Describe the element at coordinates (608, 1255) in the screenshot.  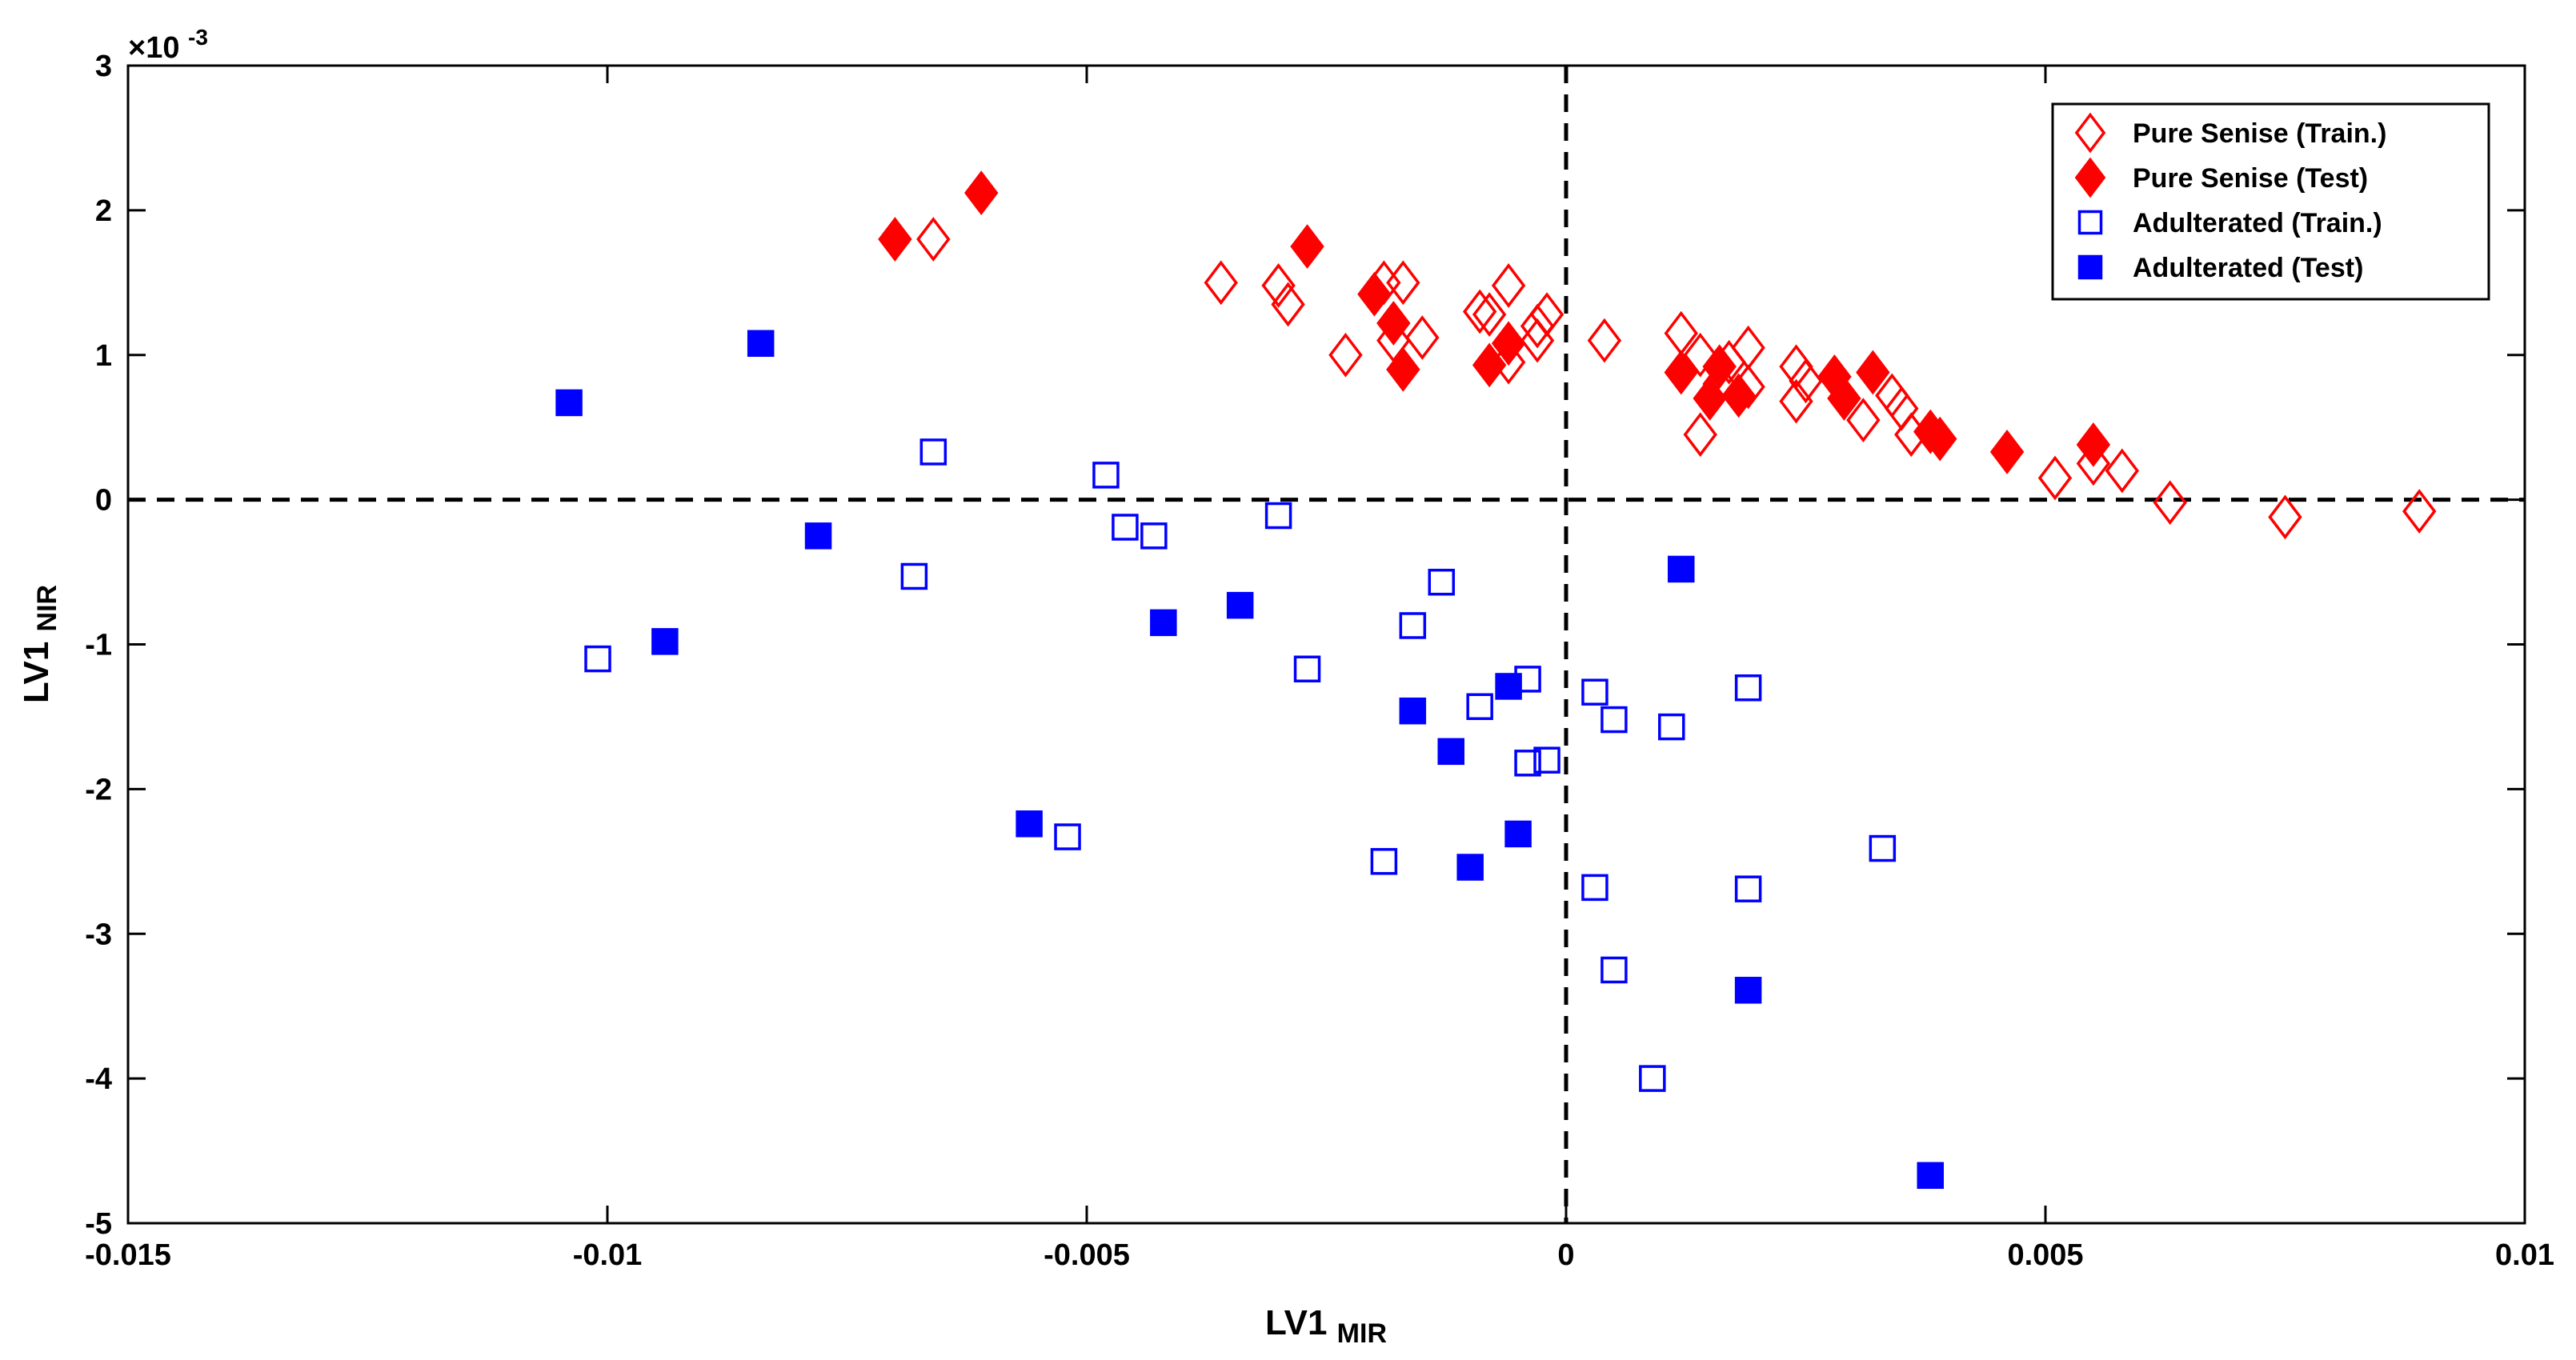
I see `x-tick-label: -0.01` at that location.